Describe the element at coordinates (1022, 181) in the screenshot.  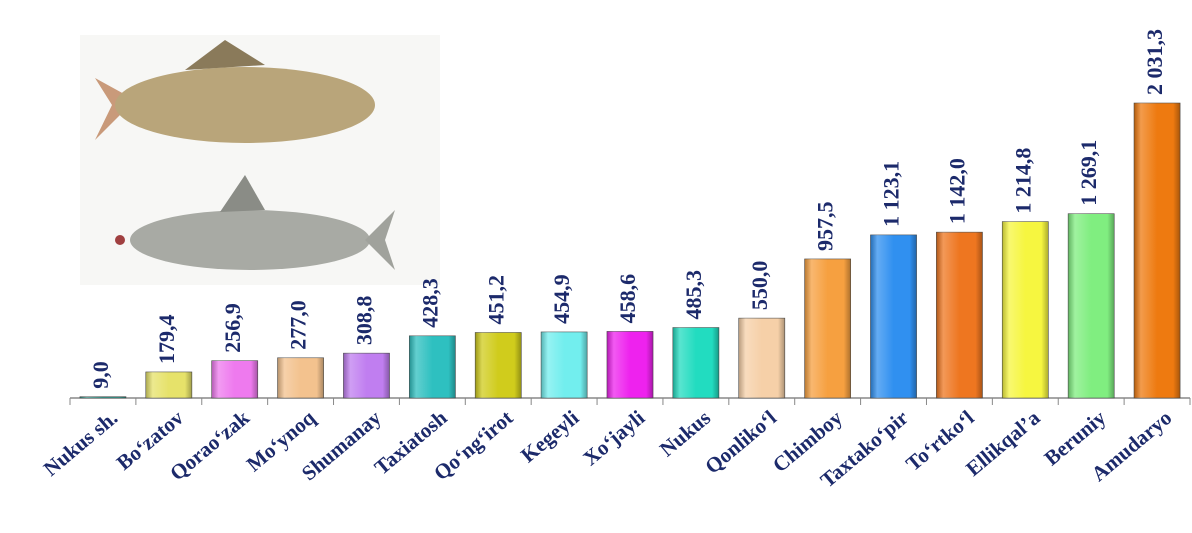
I see `value-label: 1 214,8` at that location.